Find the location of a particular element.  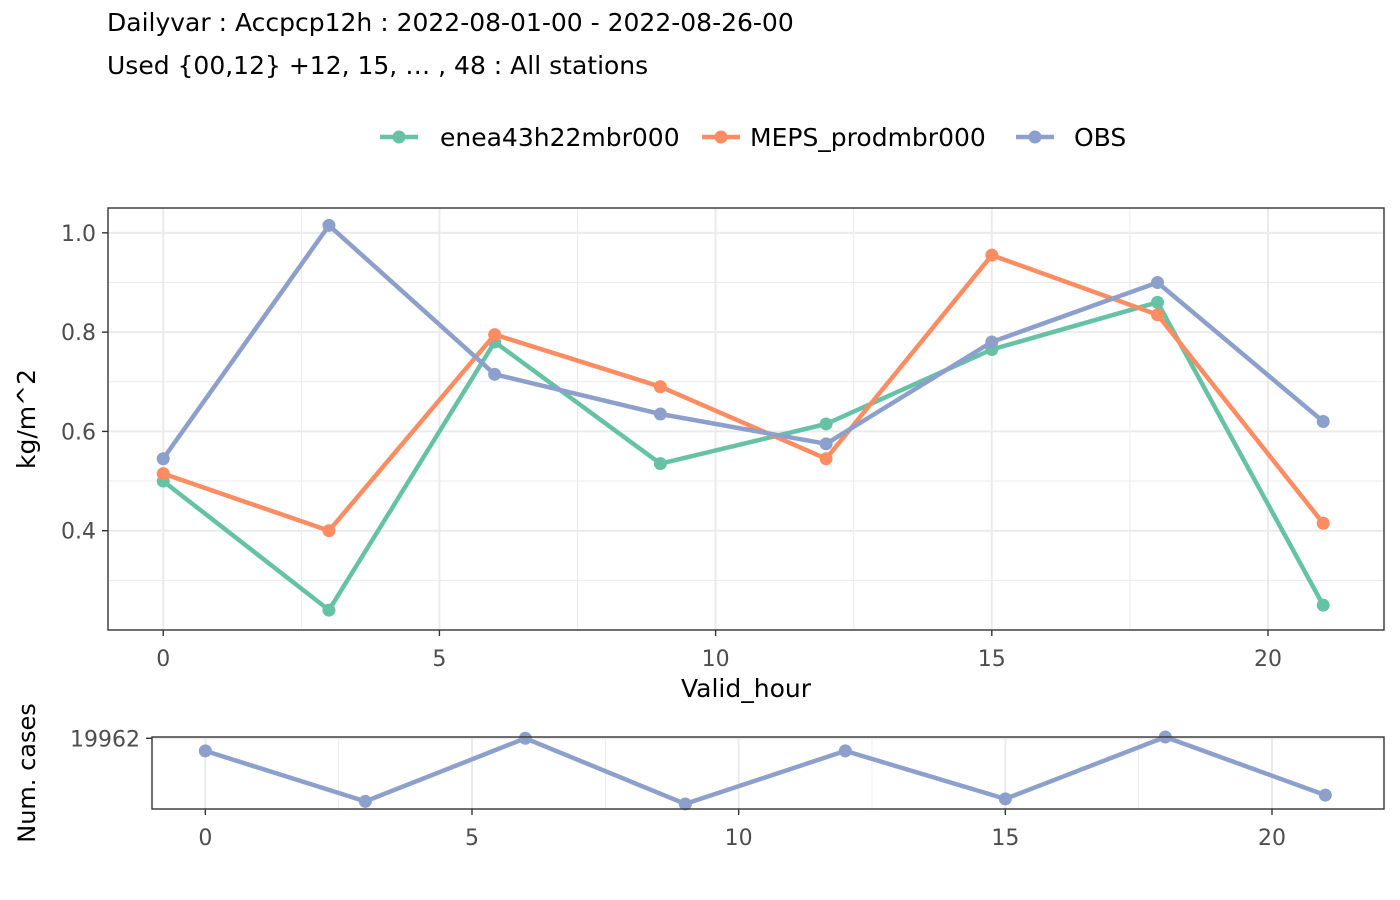

x-tick-label: 20 is located at coordinates (1268, 659).